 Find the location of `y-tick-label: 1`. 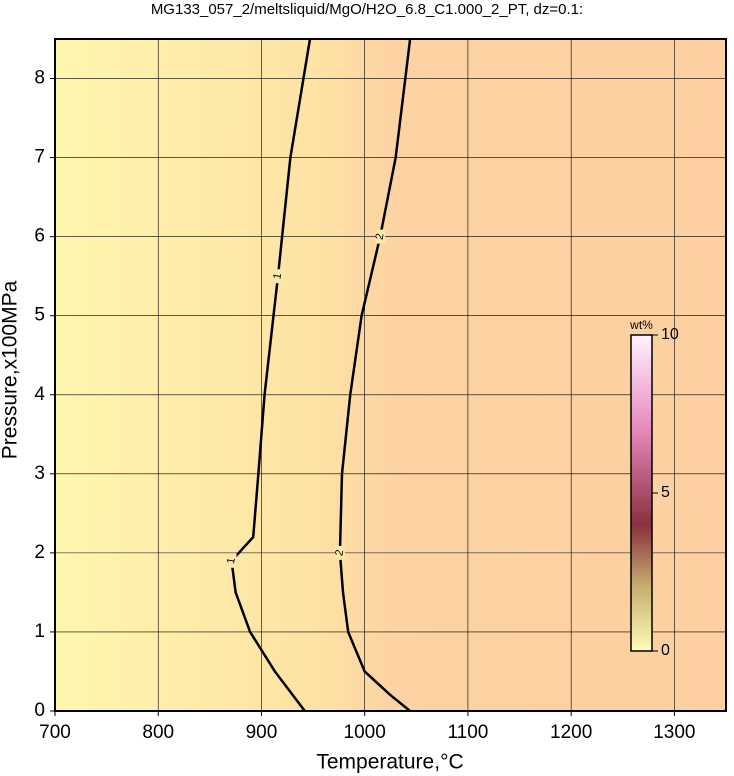

y-tick-label: 1 is located at coordinates (39, 631).